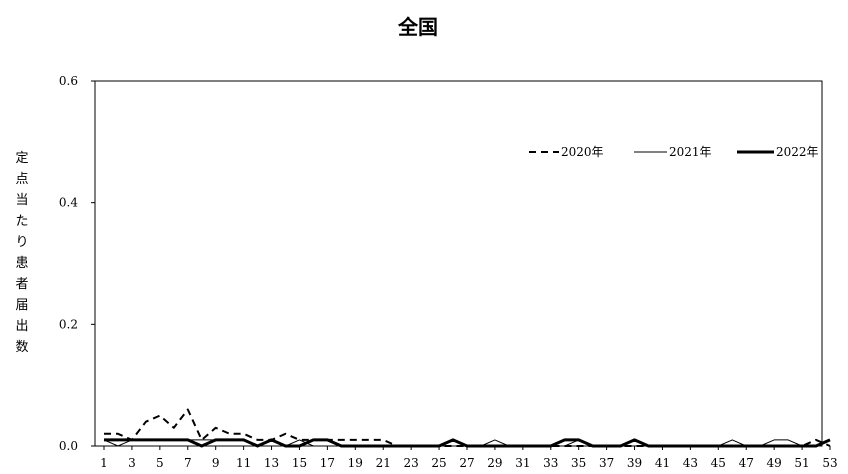 This screenshot has height=474, width=848. Describe the element at coordinates (21, 158) in the screenshot. I see `y-label-char: 定` at that location.